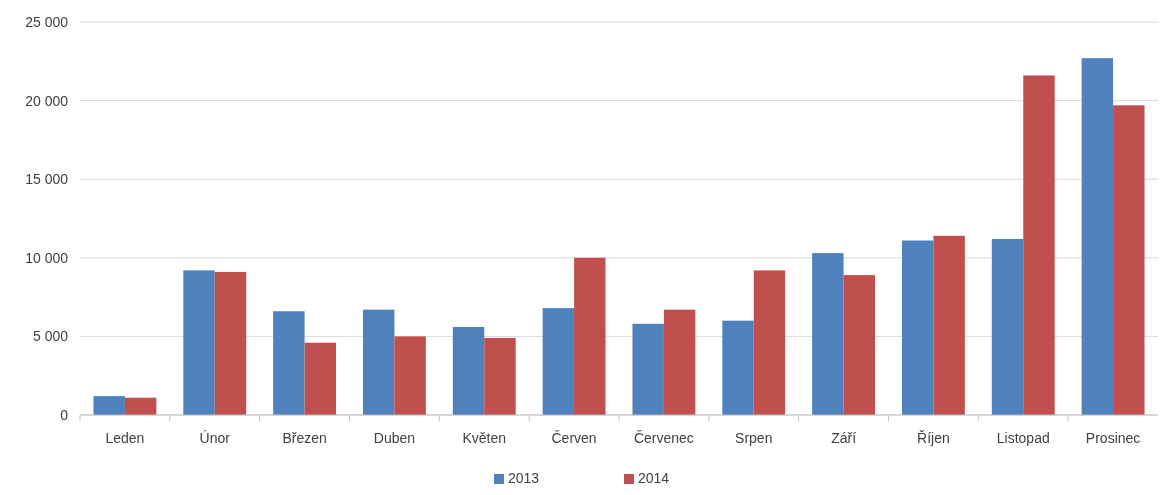 This screenshot has height=495, width=1168. Describe the element at coordinates (754, 438) in the screenshot. I see `x-tick-label: Srpen` at that location.